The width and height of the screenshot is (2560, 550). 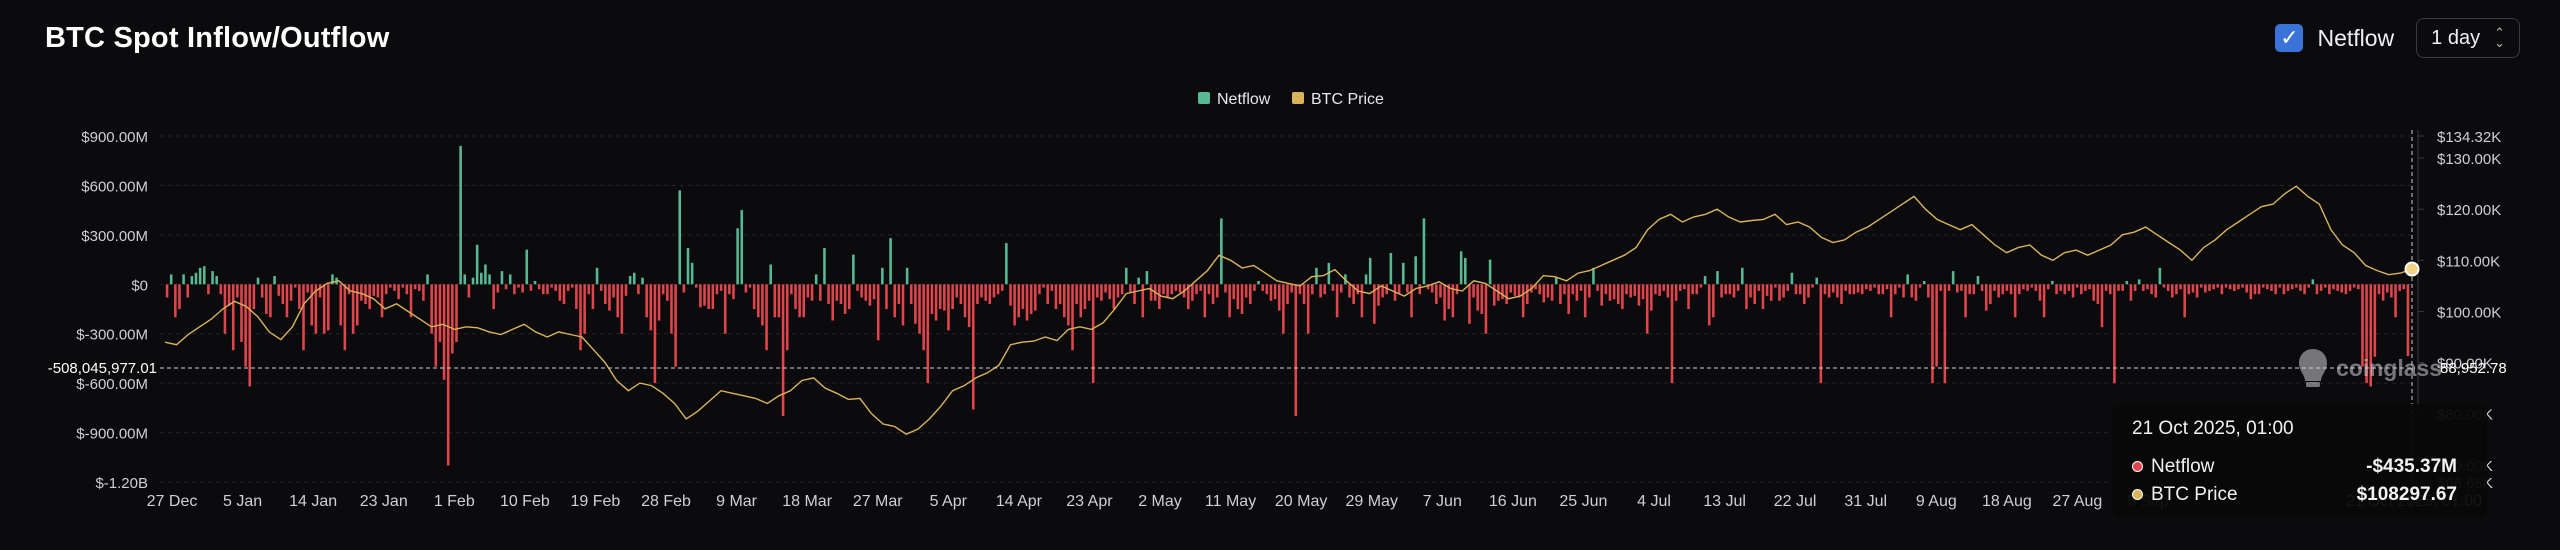 What do you see at coordinates (114, 236) in the screenshot?
I see `left-tick-label: $300.00M` at bounding box center [114, 236].